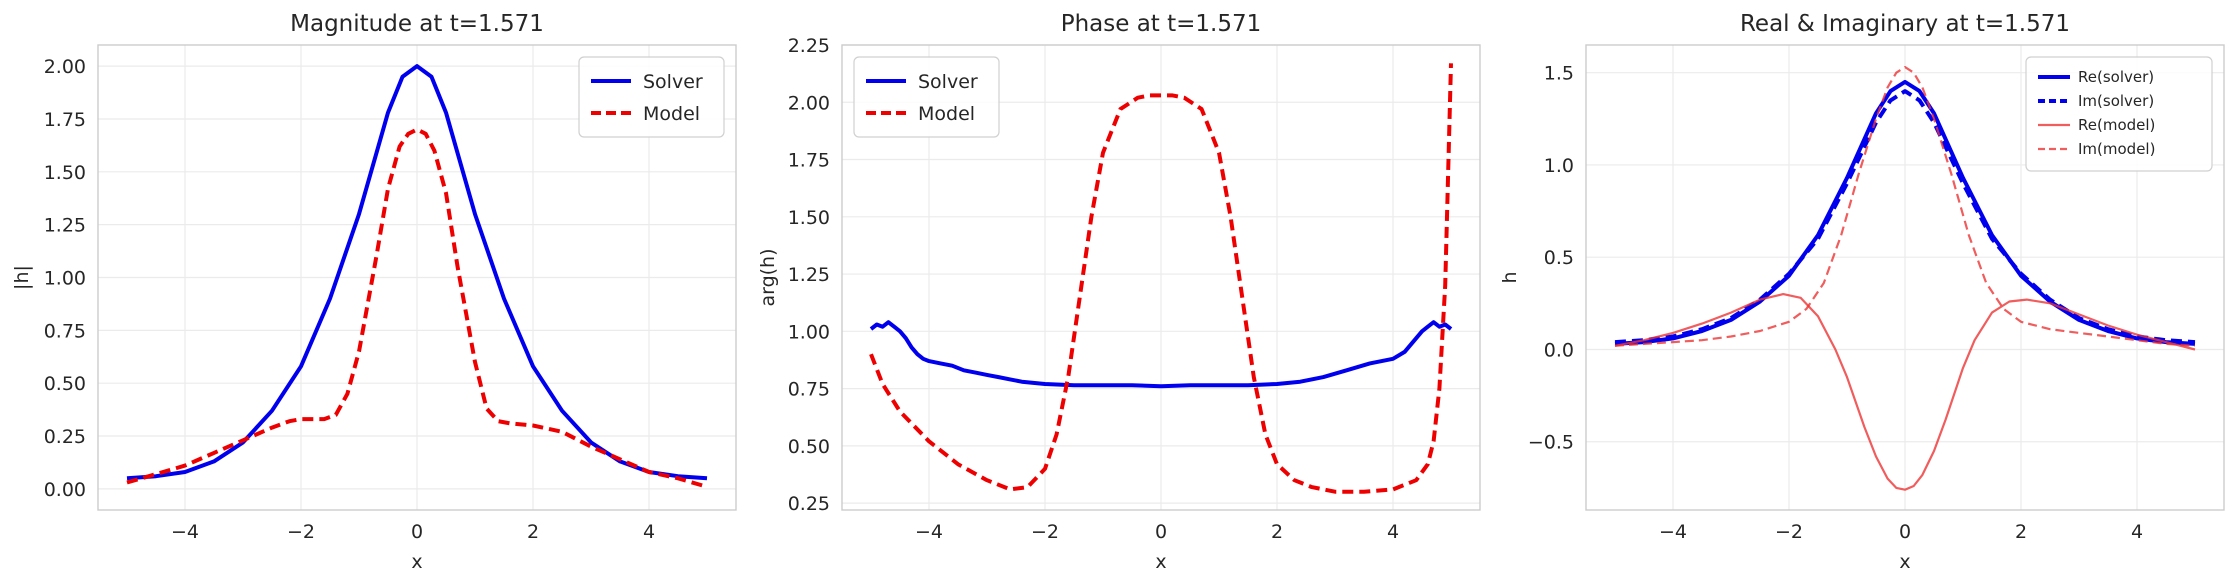 The image size is (2235, 585). Describe the element at coordinates (1905, 24) in the screenshot. I see `chart-title: Real & Imaginary at t=1.571` at that location.